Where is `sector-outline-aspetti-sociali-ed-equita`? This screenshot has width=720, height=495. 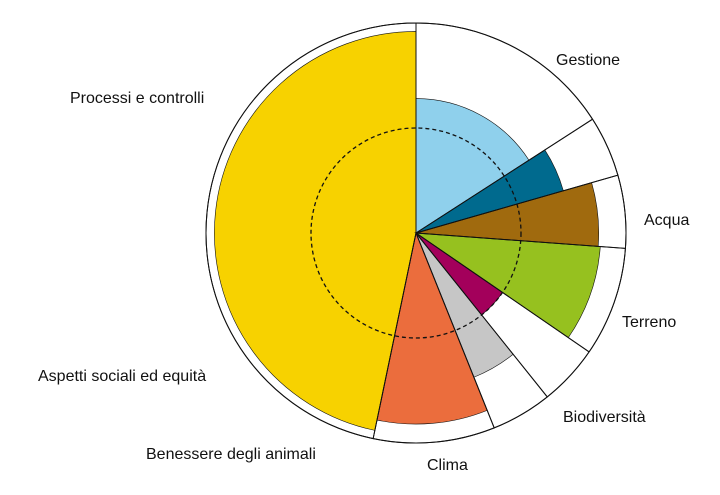
sector-outline-aspetti-sociali-ed-equita is located at coordinates (433, 337).